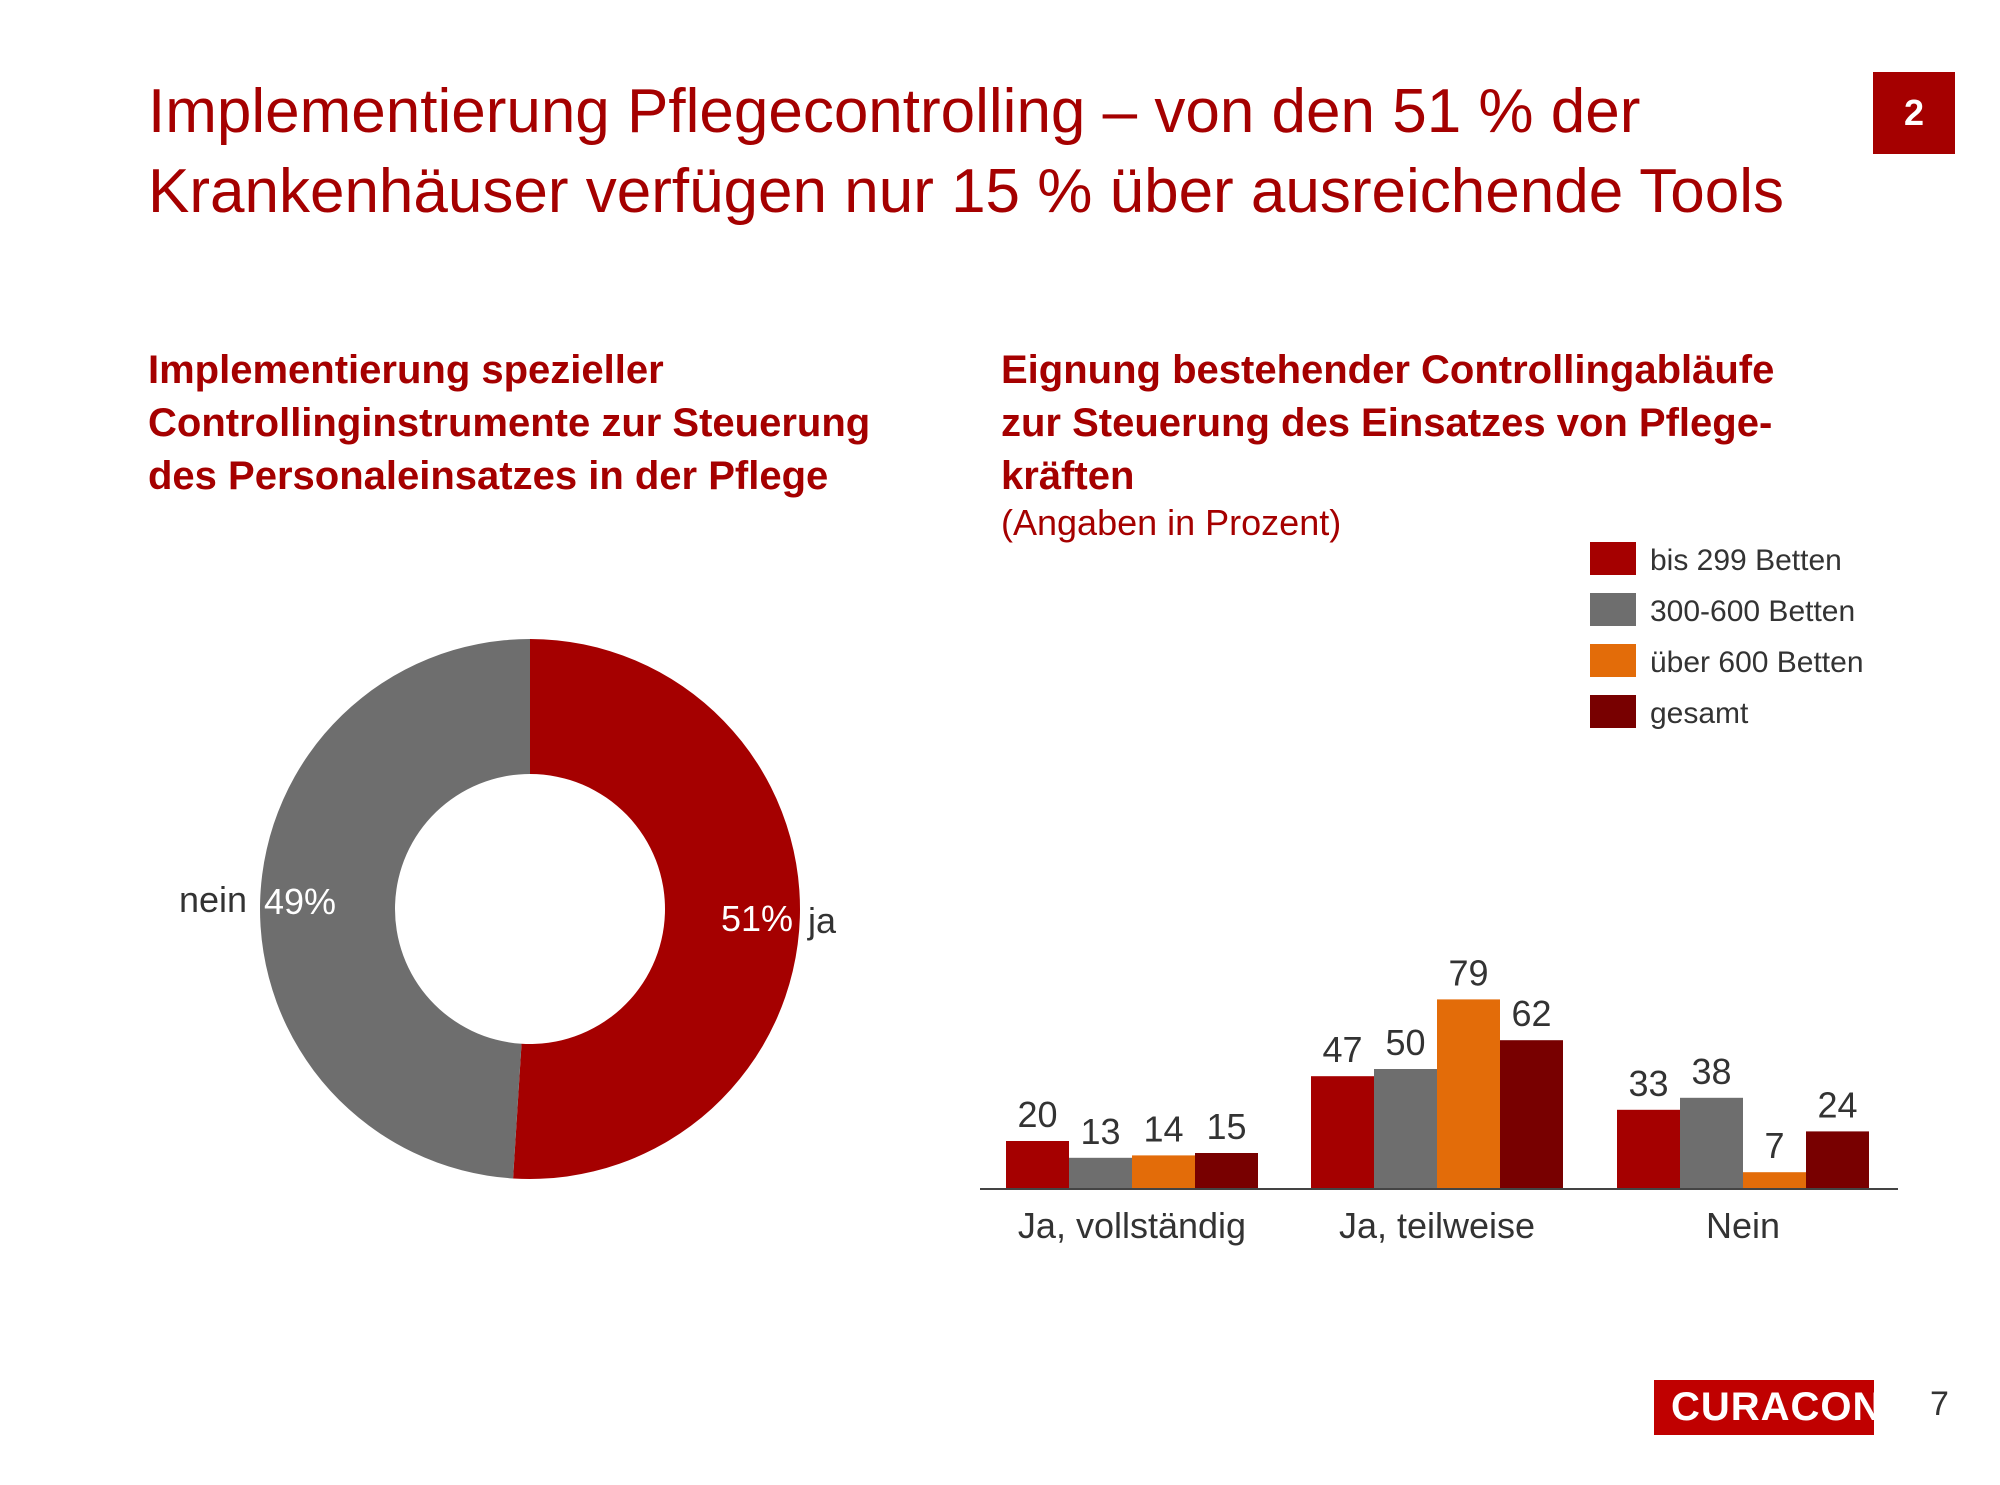  I want to click on bar-value-label-2-2: 7, so click(1774, 1145).